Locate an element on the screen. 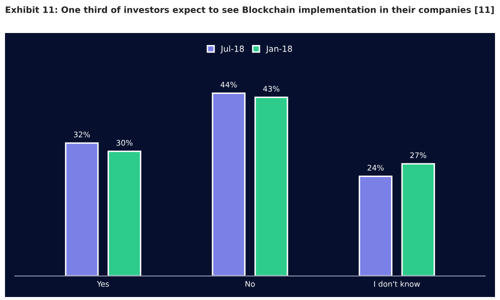  chart-title: Exhibit 11: One third of investors expect to see Blockchain implementation in their companies [11] is located at coordinates (250, 10).